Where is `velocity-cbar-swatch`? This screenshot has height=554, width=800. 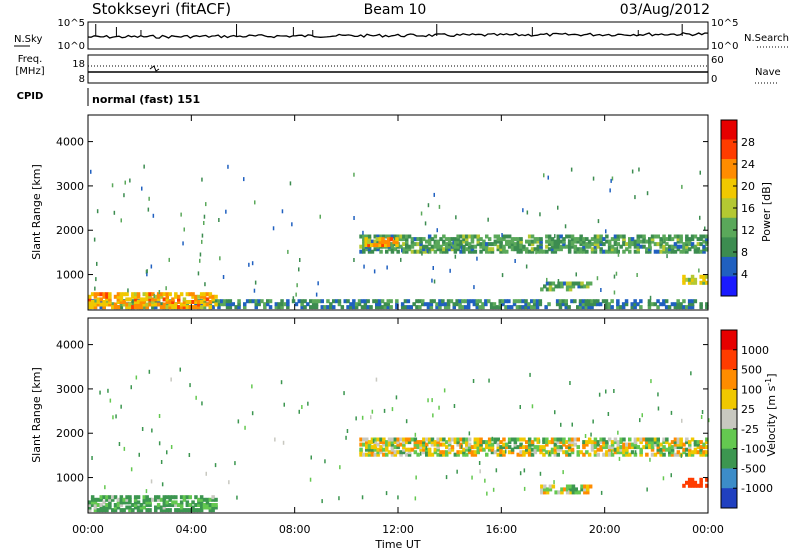
velocity-cbar-swatch is located at coordinates (729, 379).